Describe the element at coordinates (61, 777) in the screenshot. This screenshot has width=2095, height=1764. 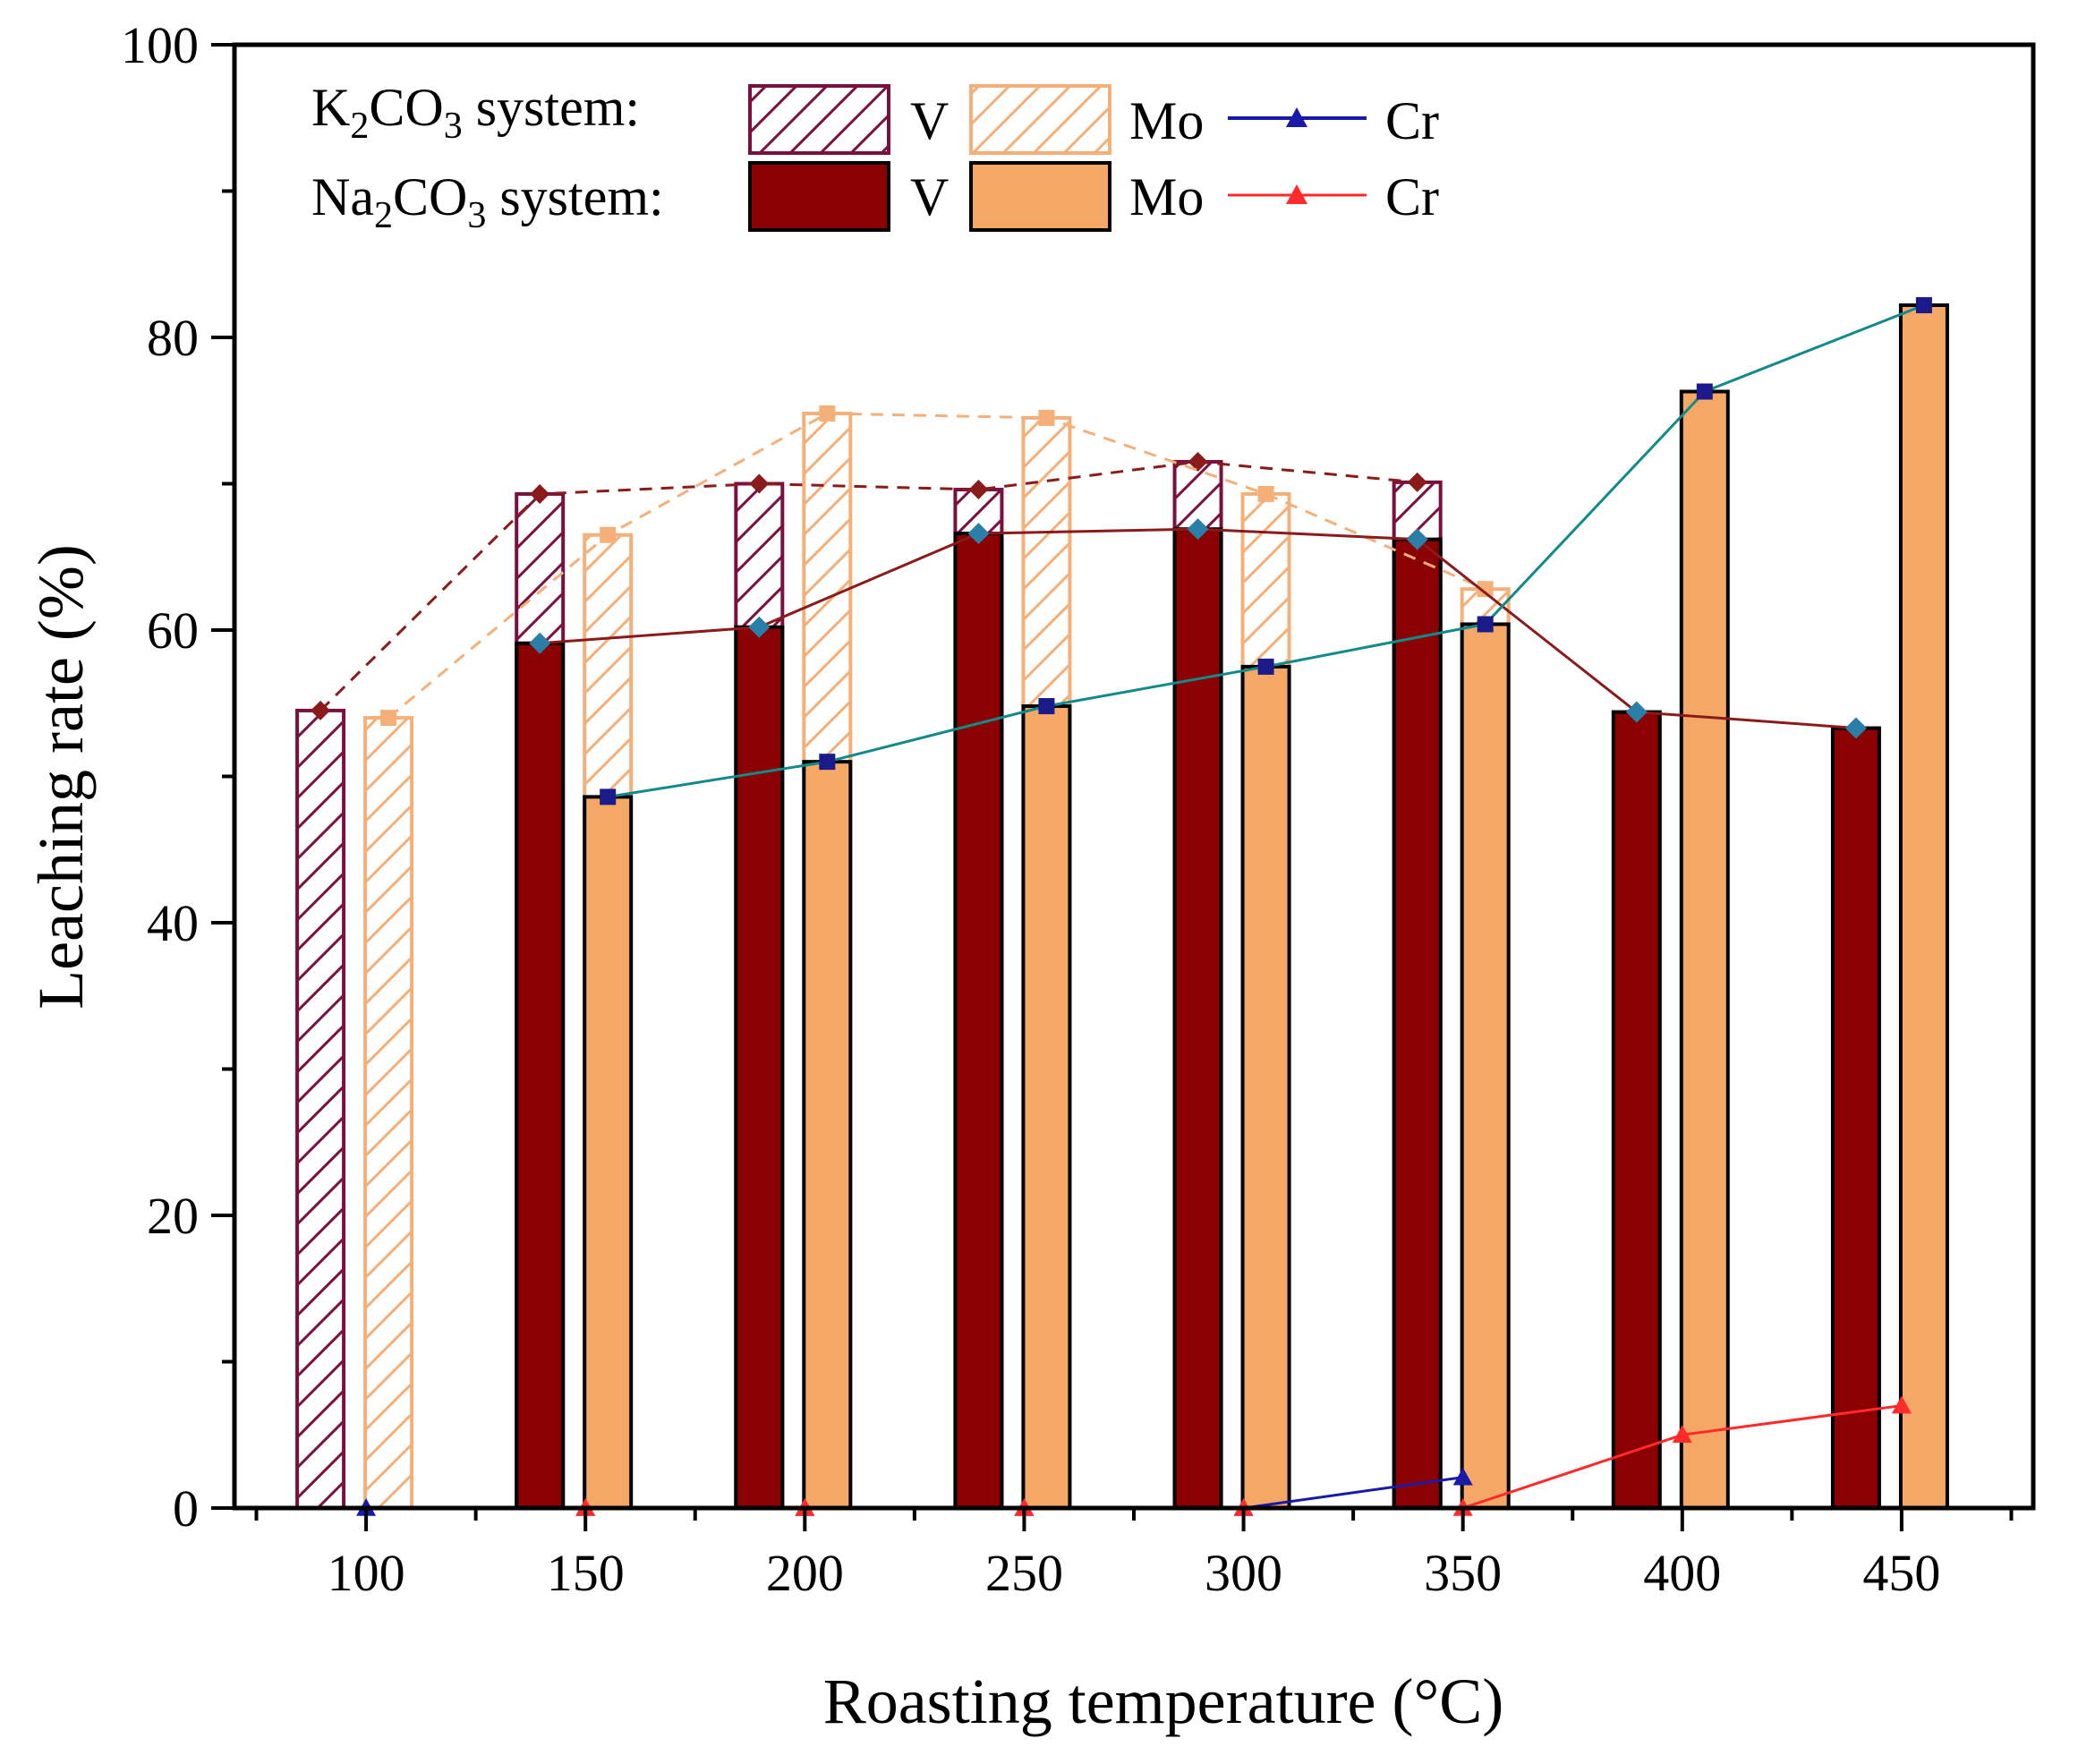
I see `y-axis-title: Leaching rate (%)` at that location.